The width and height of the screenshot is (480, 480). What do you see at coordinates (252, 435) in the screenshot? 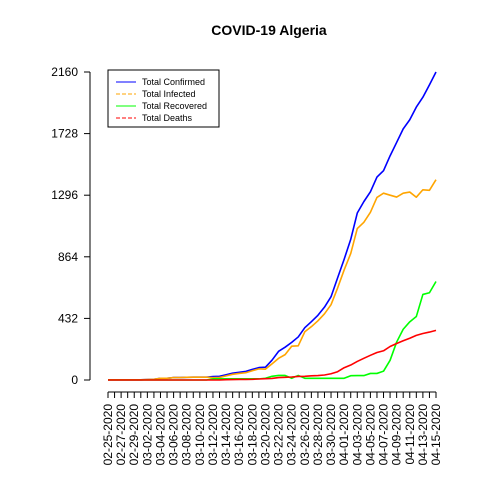
I see `x-tick-label: 03-18-2020` at bounding box center [252, 435].